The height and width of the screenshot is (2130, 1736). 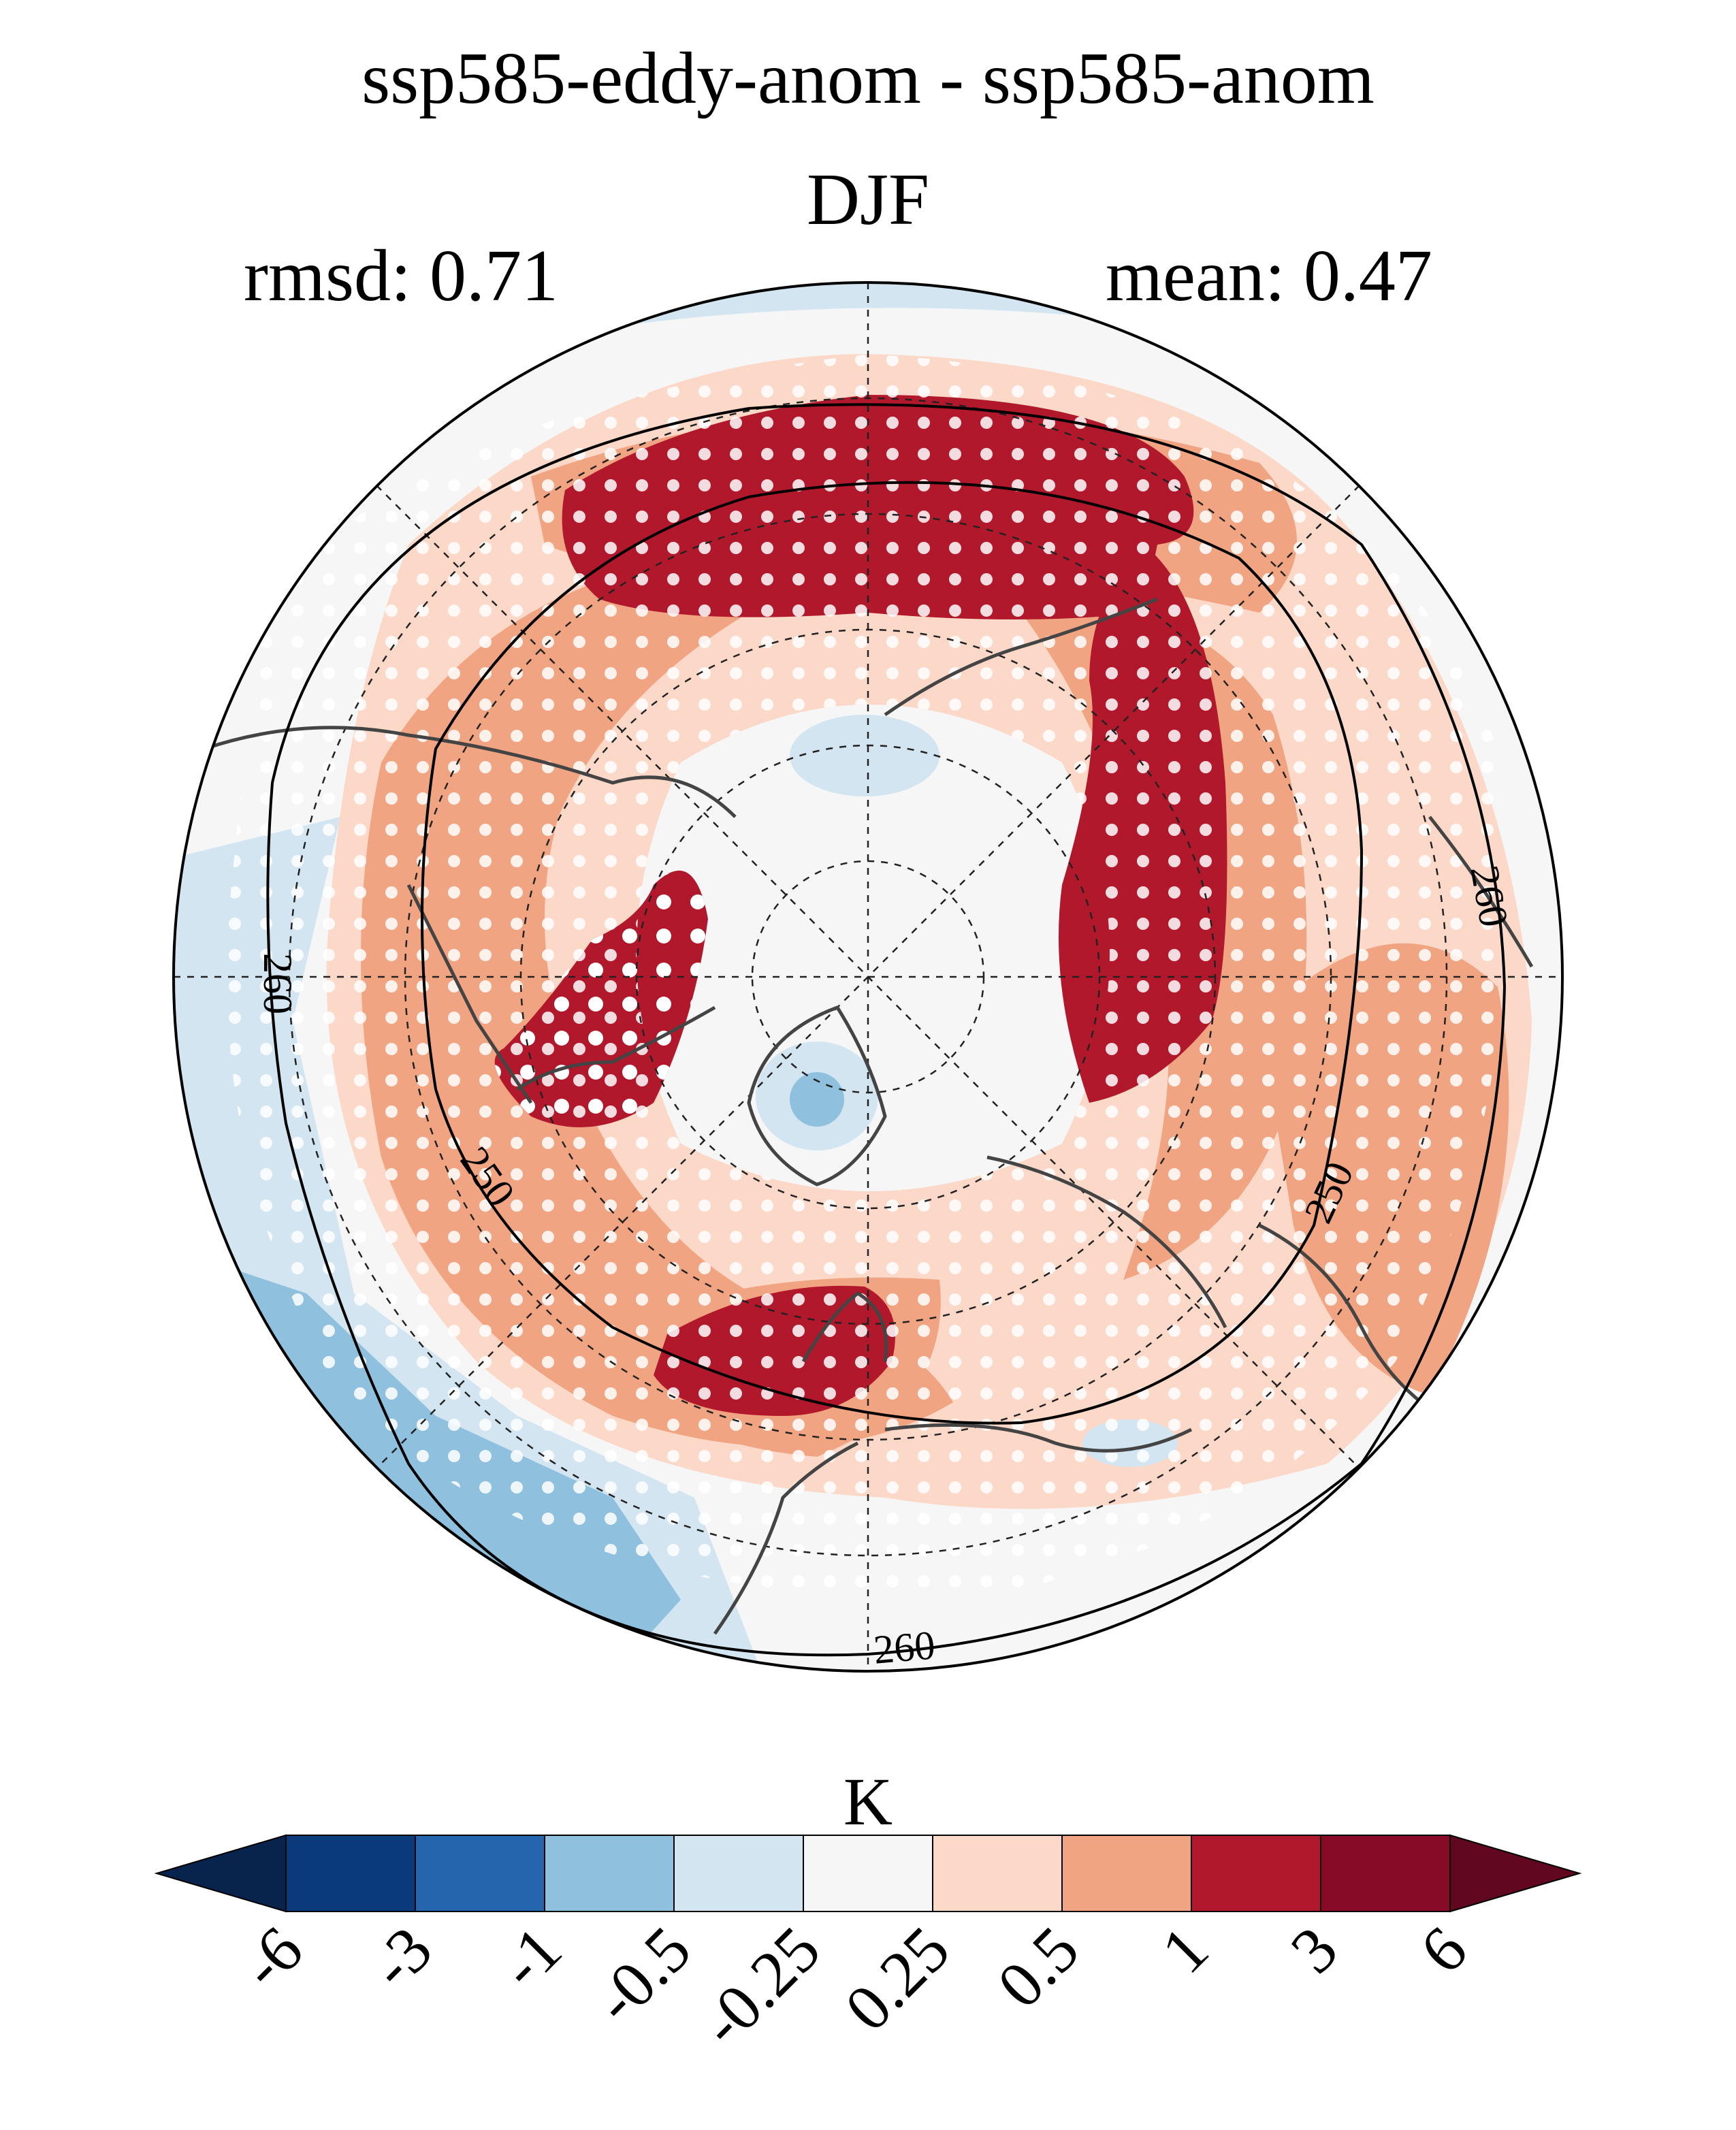 What do you see at coordinates (1489, 896) in the screenshot?
I see `contour-label-260-east: 260` at bounding box center [1489, 896].